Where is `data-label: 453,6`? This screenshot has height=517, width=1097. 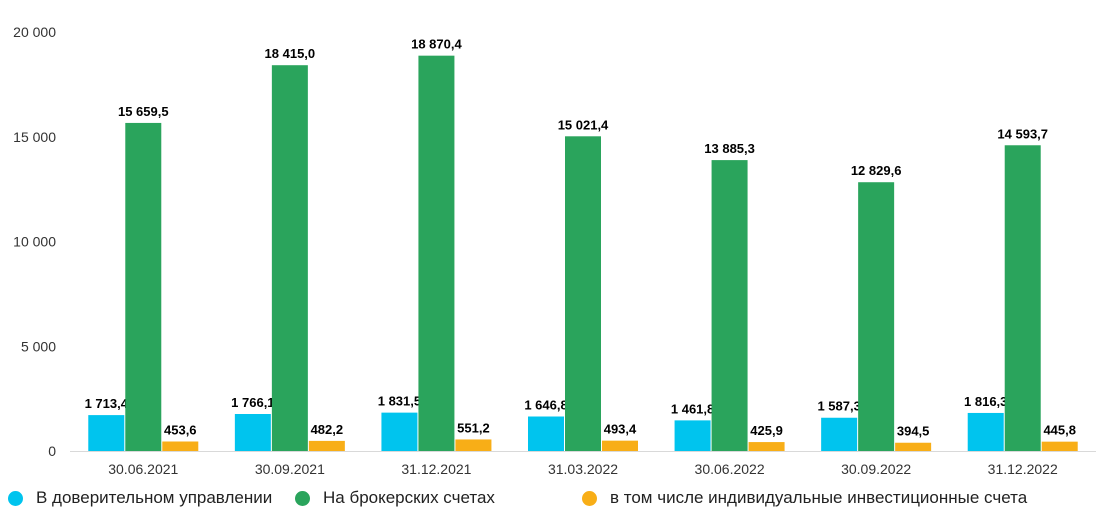 data-label: 453,6 is located at coordinates (180, 429).